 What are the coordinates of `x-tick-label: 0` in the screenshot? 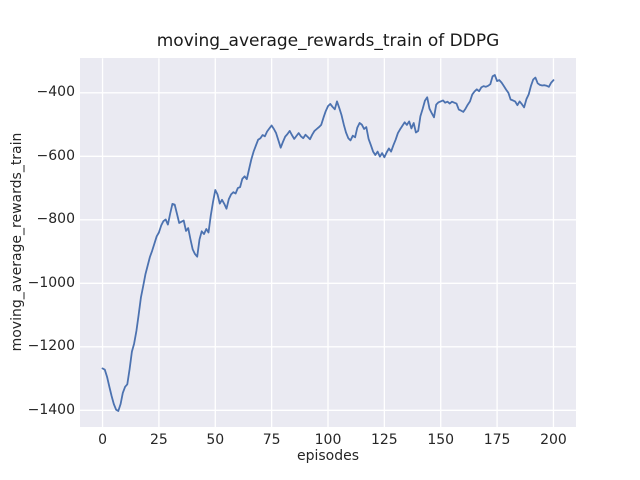 It's located at (102, 440).